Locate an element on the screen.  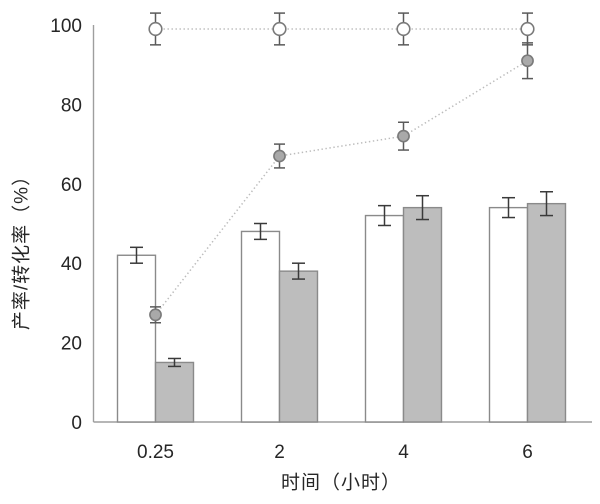
y-tick-label: 80 is located at coordinates (71, 105).